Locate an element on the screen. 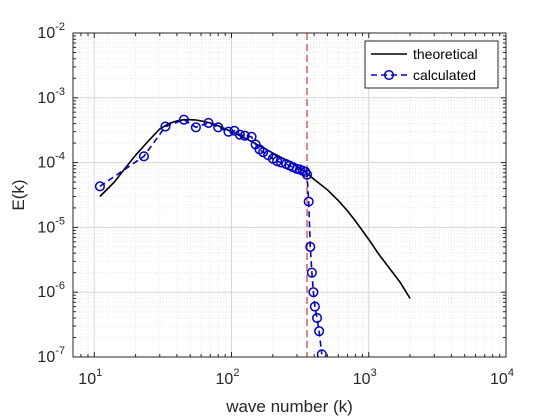  x-tick-label: 10¹ is located at coordinates (90, 377).